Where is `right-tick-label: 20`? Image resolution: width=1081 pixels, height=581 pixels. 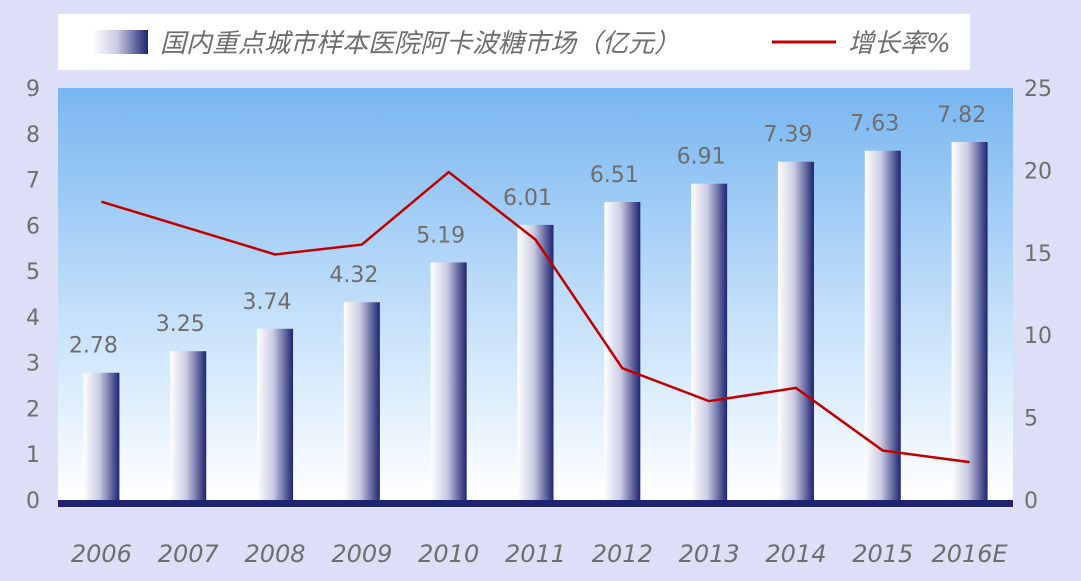 right-tick-label: 20 is located at coordinates (1038, 171).